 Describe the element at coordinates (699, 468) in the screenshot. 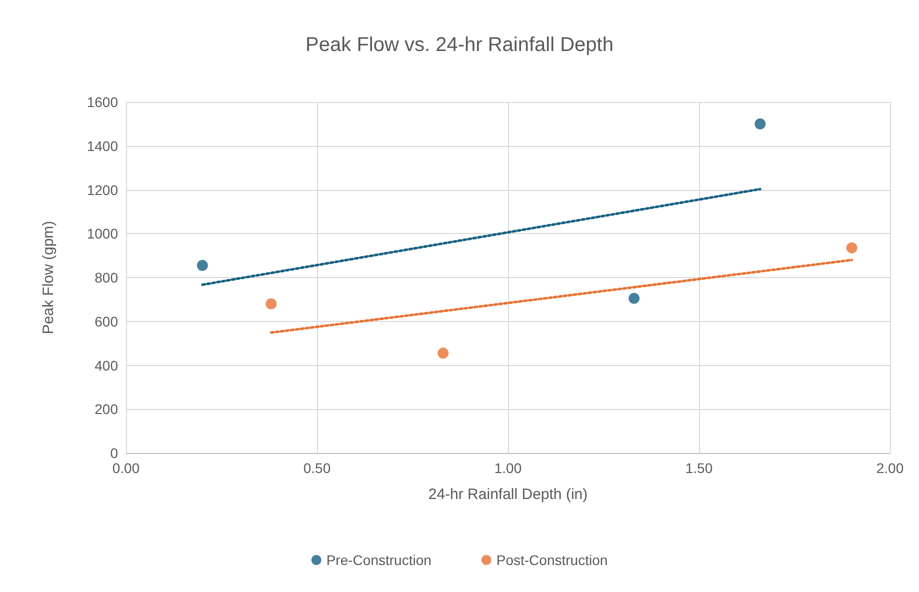

I see `x-tick-label: 1.50` at that location.